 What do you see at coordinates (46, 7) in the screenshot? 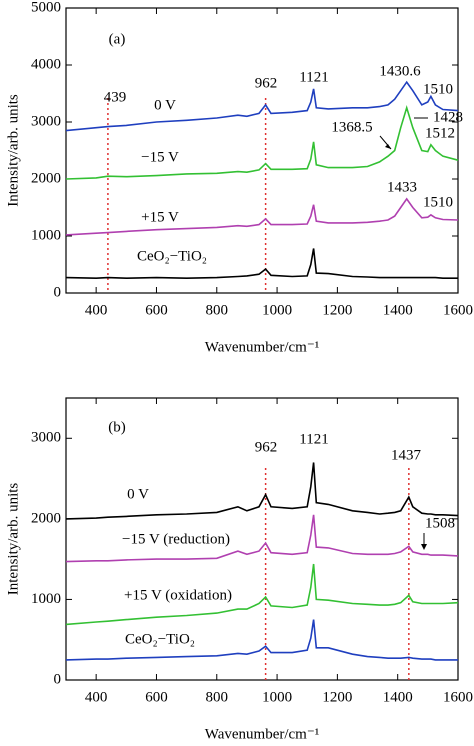
I see `y-tick-label: 5000` at bounding box center [46, 7].